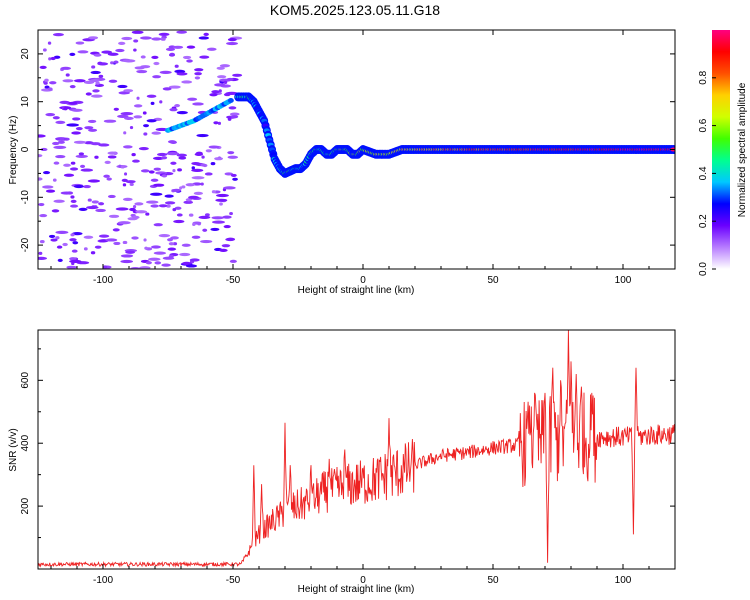  Describe the element at coordinates (623, 280) in the screenshot. I see `x-tick-label: 100` at that location.